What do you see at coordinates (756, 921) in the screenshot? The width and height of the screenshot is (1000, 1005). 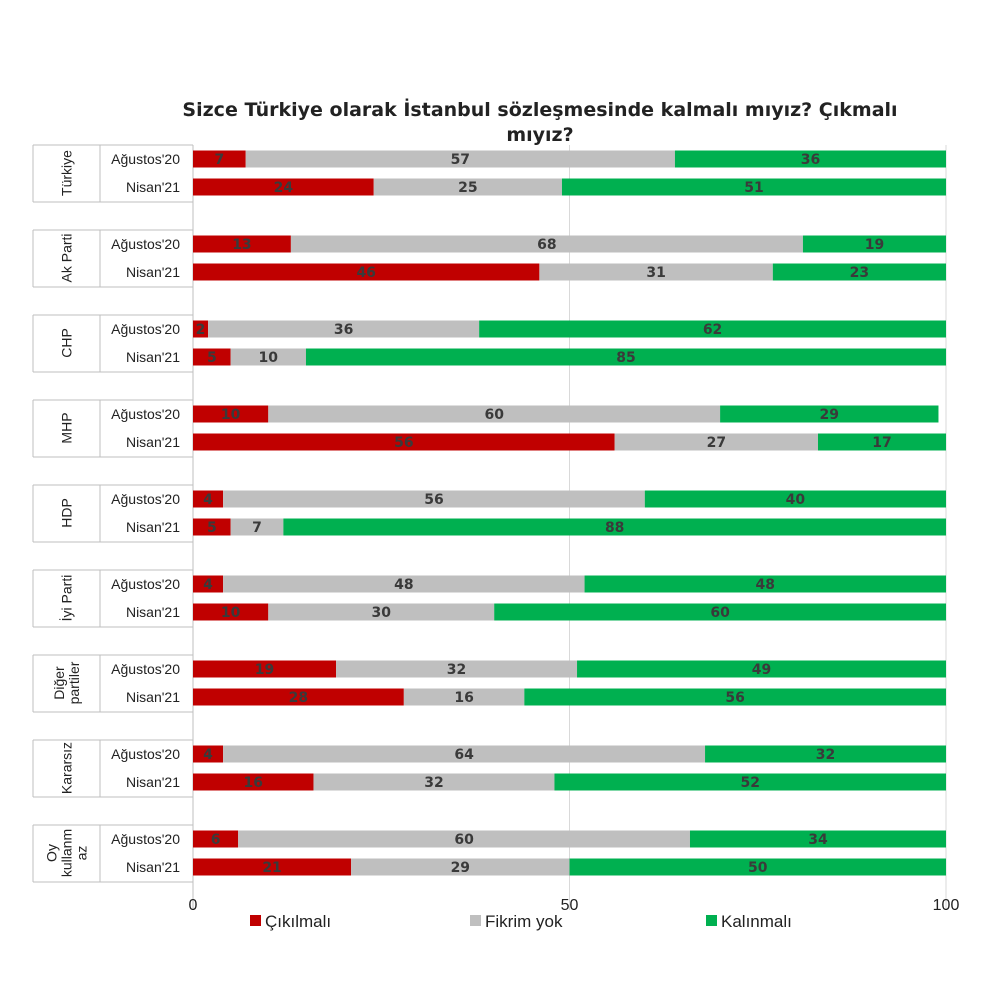 I see `legend-label: Kalınmalı` at bounding box center [756, 921].